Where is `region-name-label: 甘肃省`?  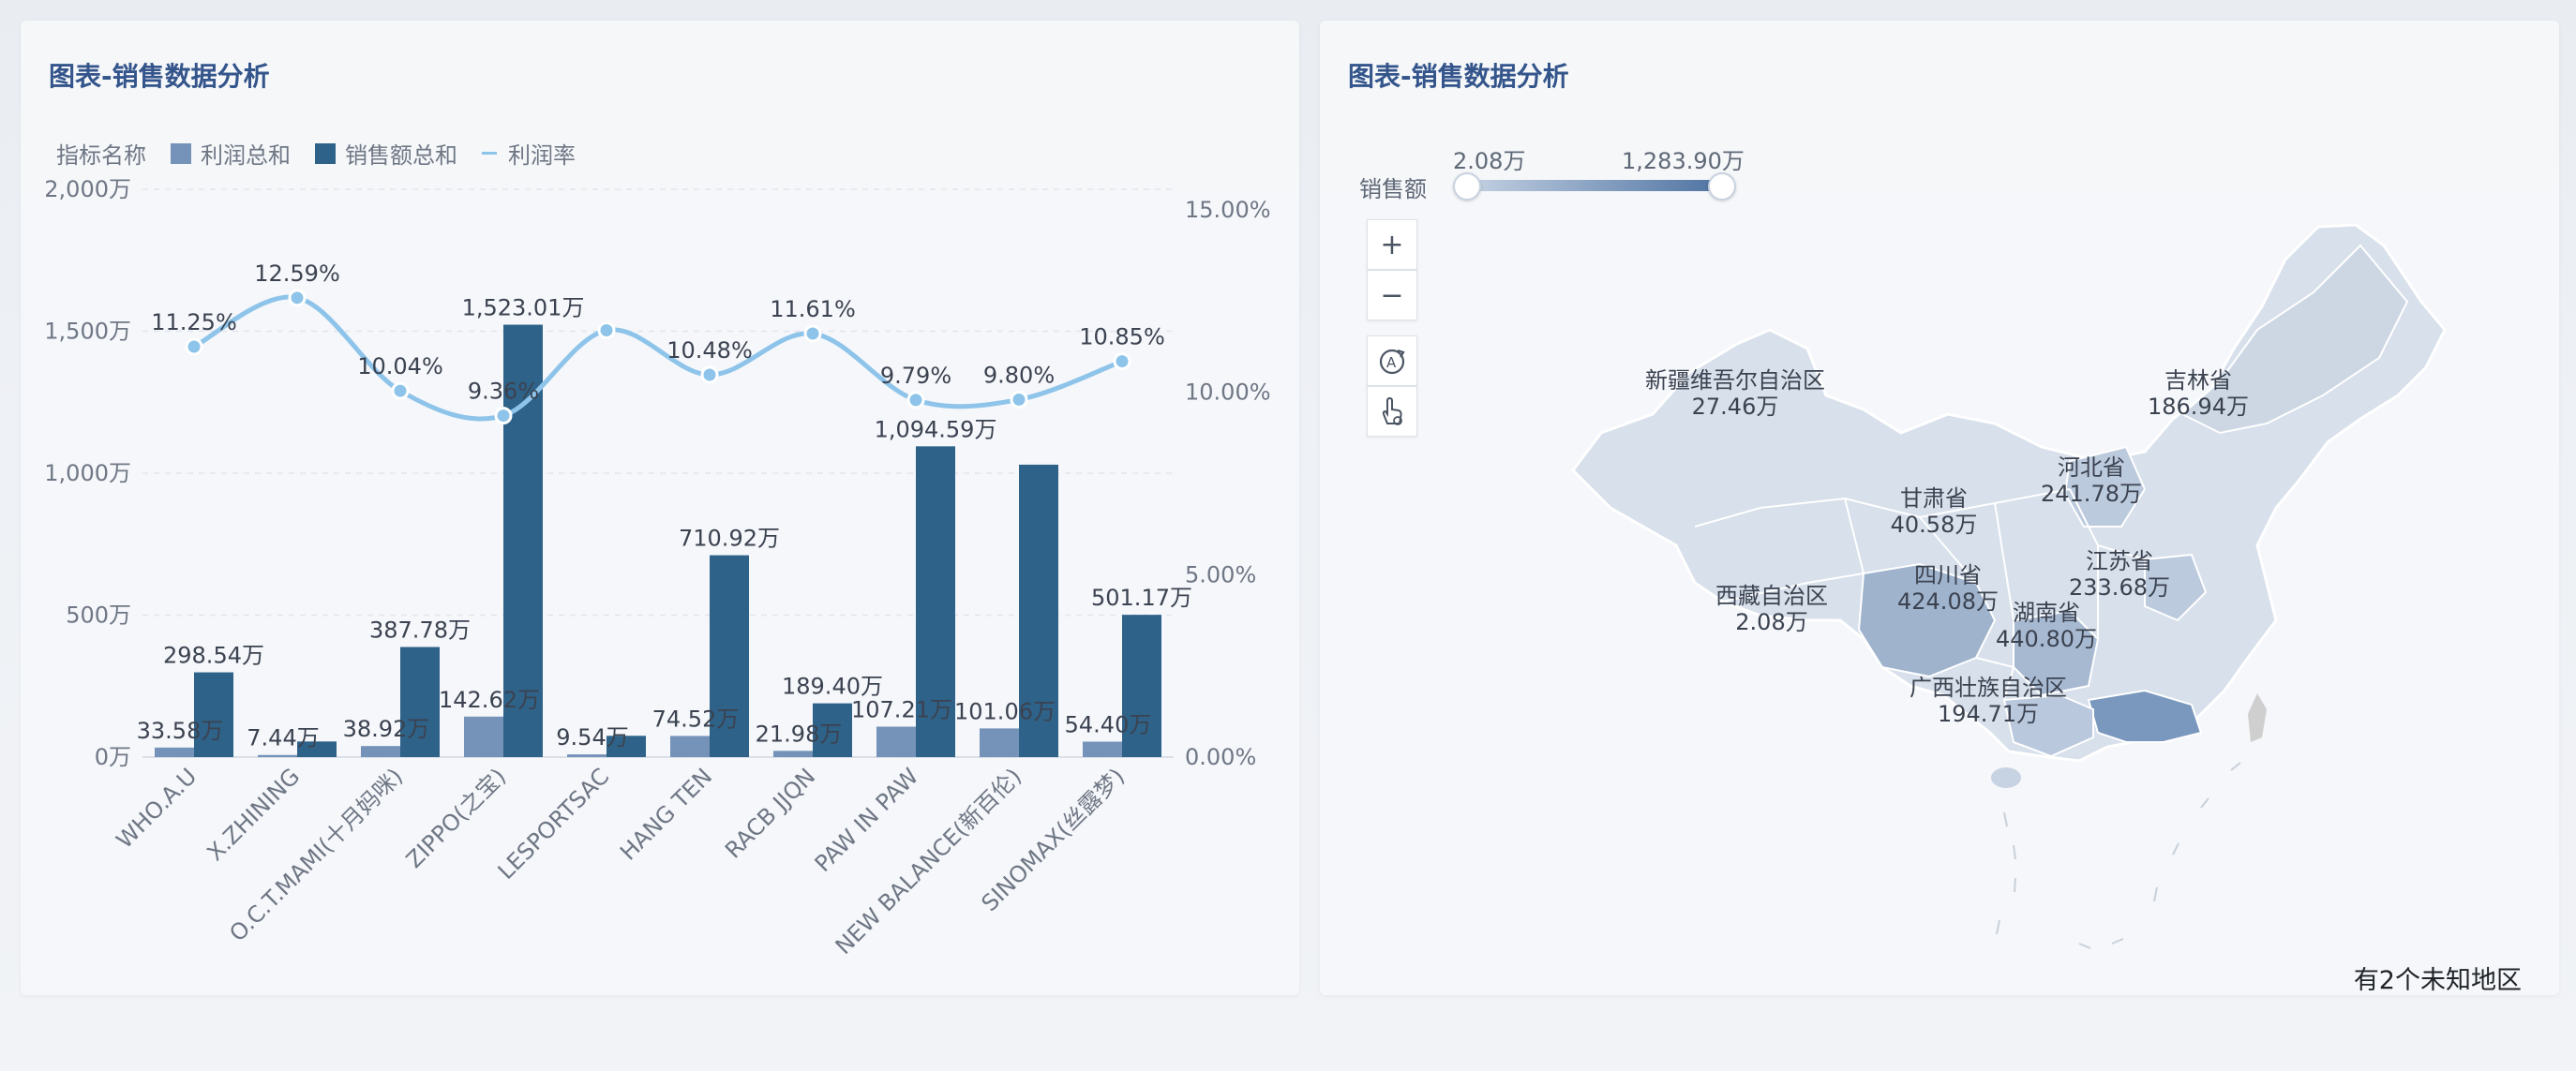
region-name-label: 甘肃省 is located at coordinates (1934, 499).